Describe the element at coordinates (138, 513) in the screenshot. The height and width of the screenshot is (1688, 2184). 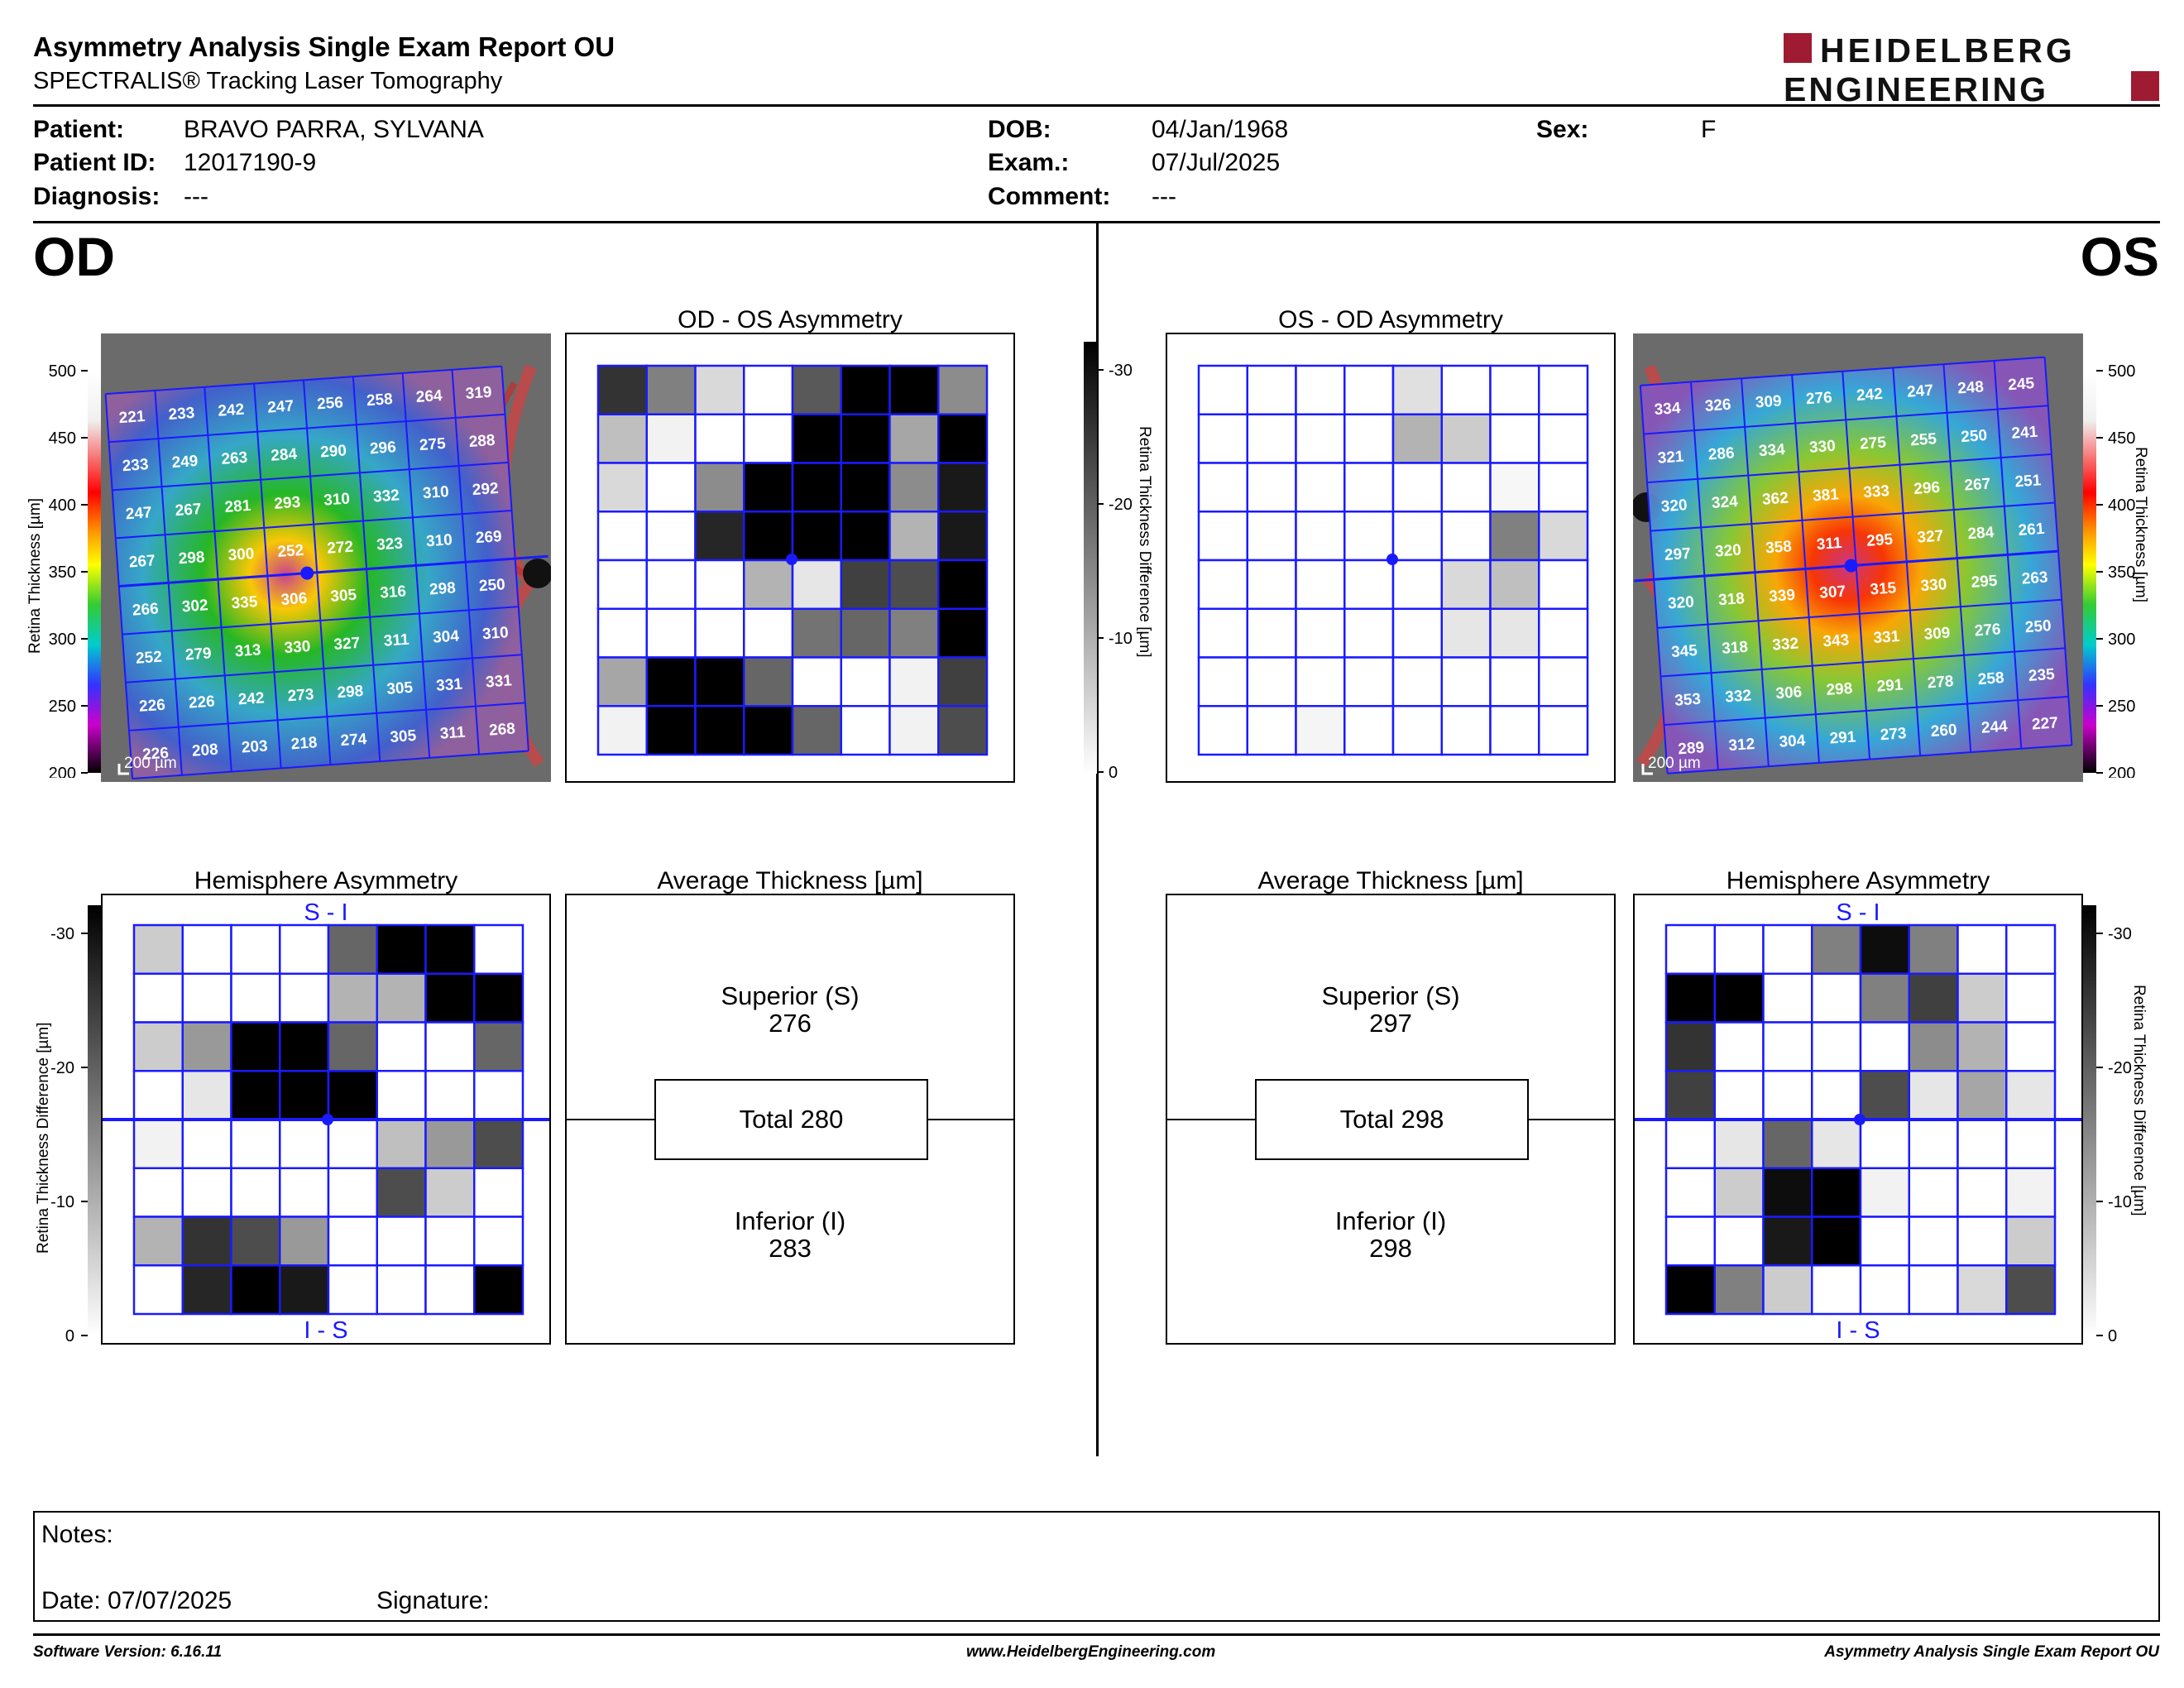
I see `thickness-value: 247` at that location.